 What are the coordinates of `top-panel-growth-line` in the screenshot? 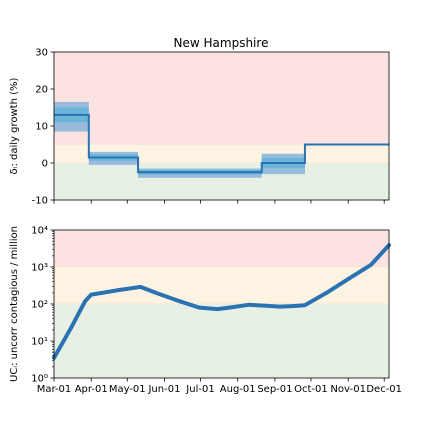 It's located at (221, 143).